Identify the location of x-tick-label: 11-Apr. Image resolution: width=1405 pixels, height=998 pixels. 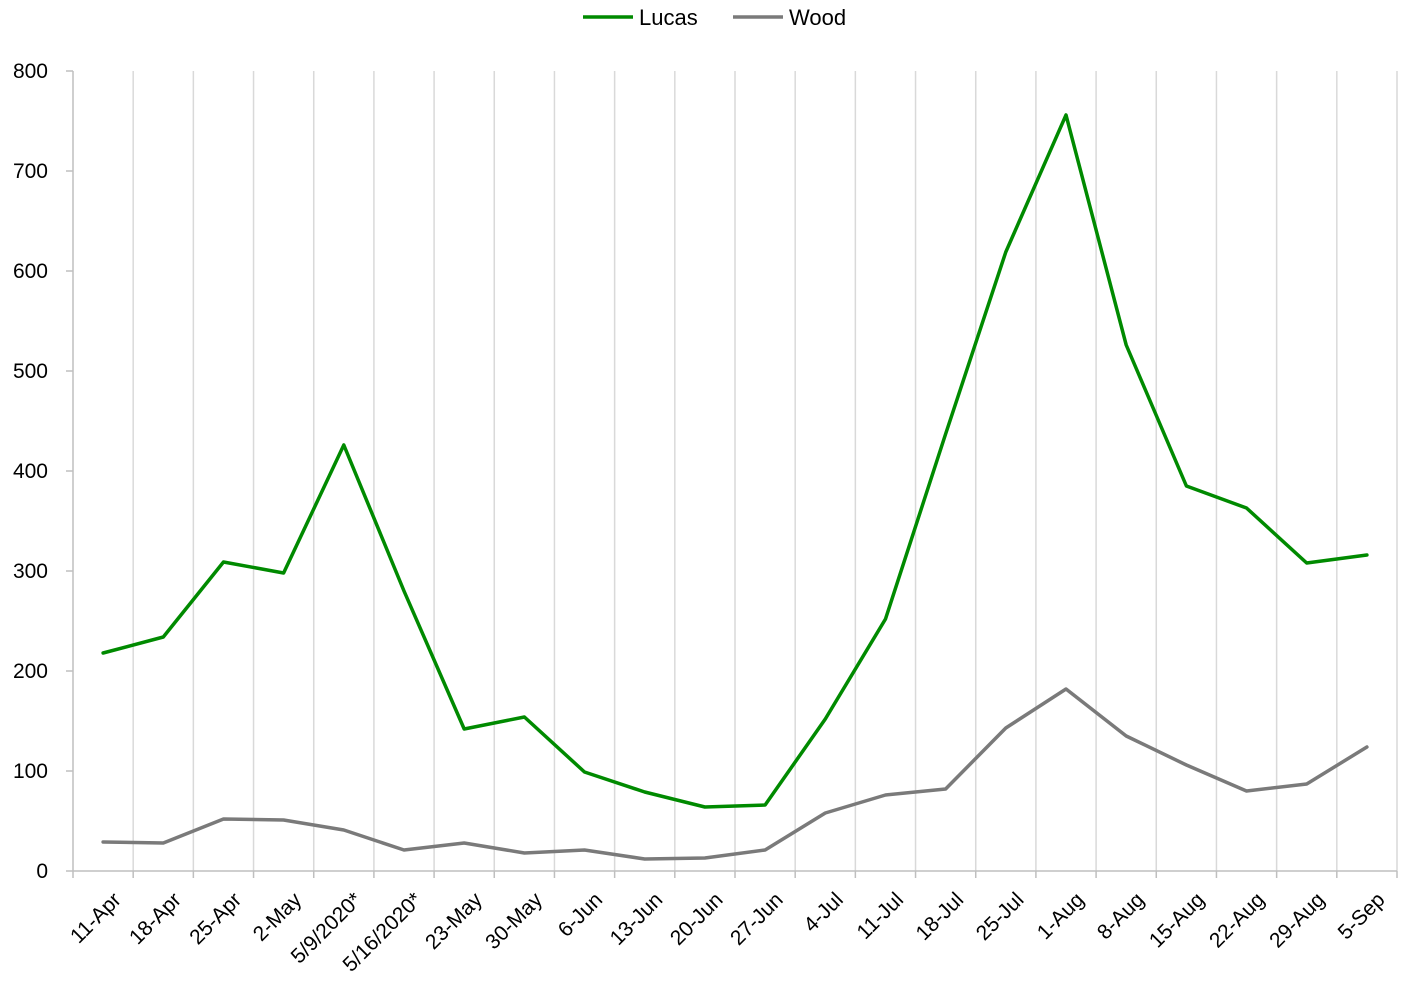
(96, 918).